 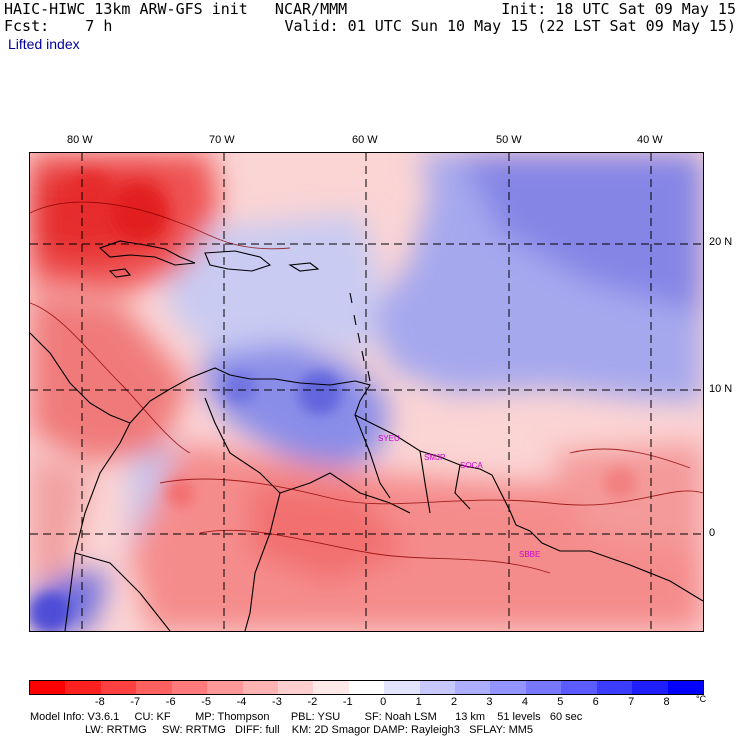 I want to click on colorbar-tick-label: -4, so click(x=241, y=702).